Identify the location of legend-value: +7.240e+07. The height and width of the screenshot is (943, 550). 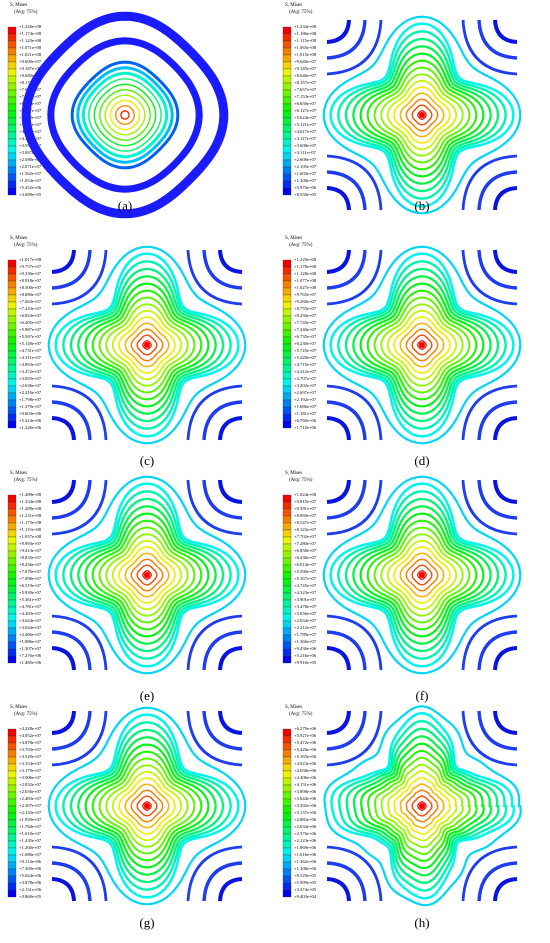
(305, 329).